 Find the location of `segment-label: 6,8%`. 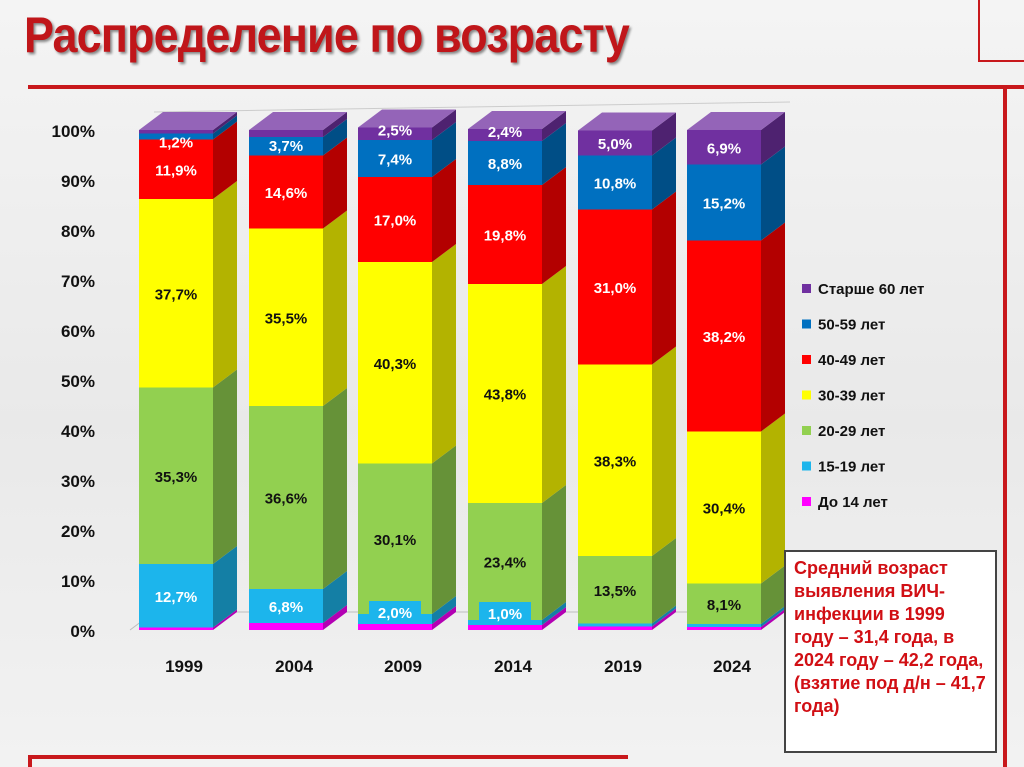

segment-label: 6,8% is located at coordinates (286, 607).